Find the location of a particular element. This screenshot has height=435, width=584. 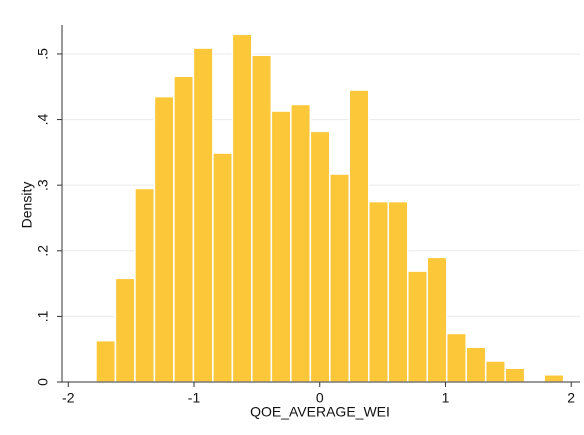

x-tick-label: 1 is located at coordinates (446, 398).